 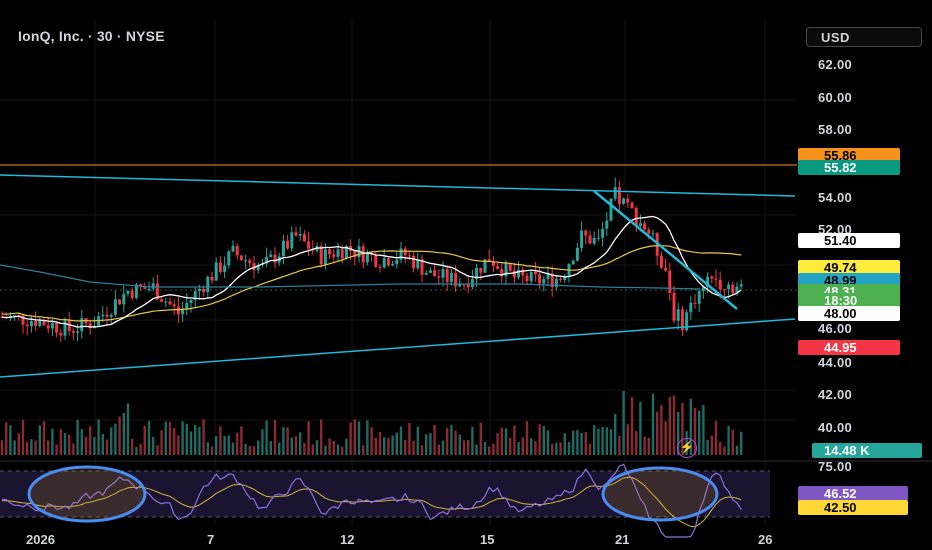 What do you see at coordinates (622, 539) in the screenshot?
I see `time-tick-label: 21` at bounding box center [622, 539].